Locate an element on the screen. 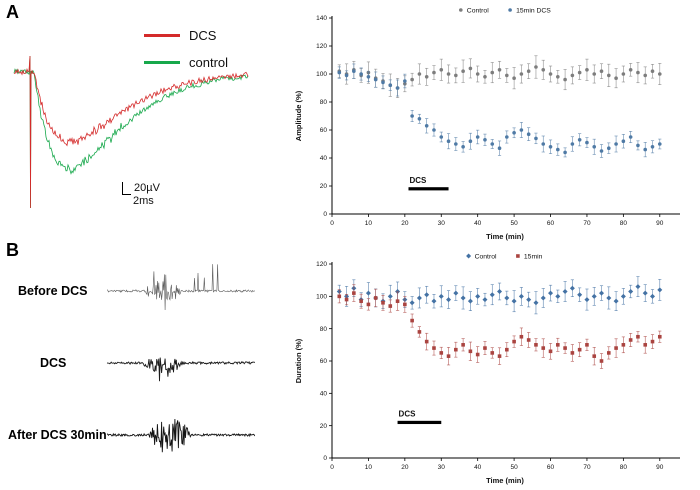  panel-b-label: B is located at coordinates (12, 250).